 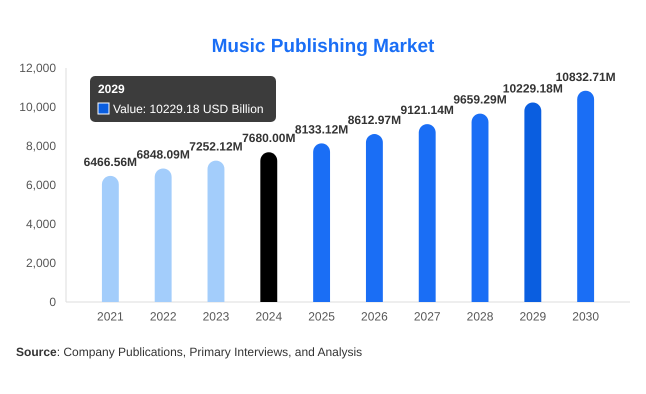 I want to click on x-tick-label: 2027, so click(x=427, y=317).